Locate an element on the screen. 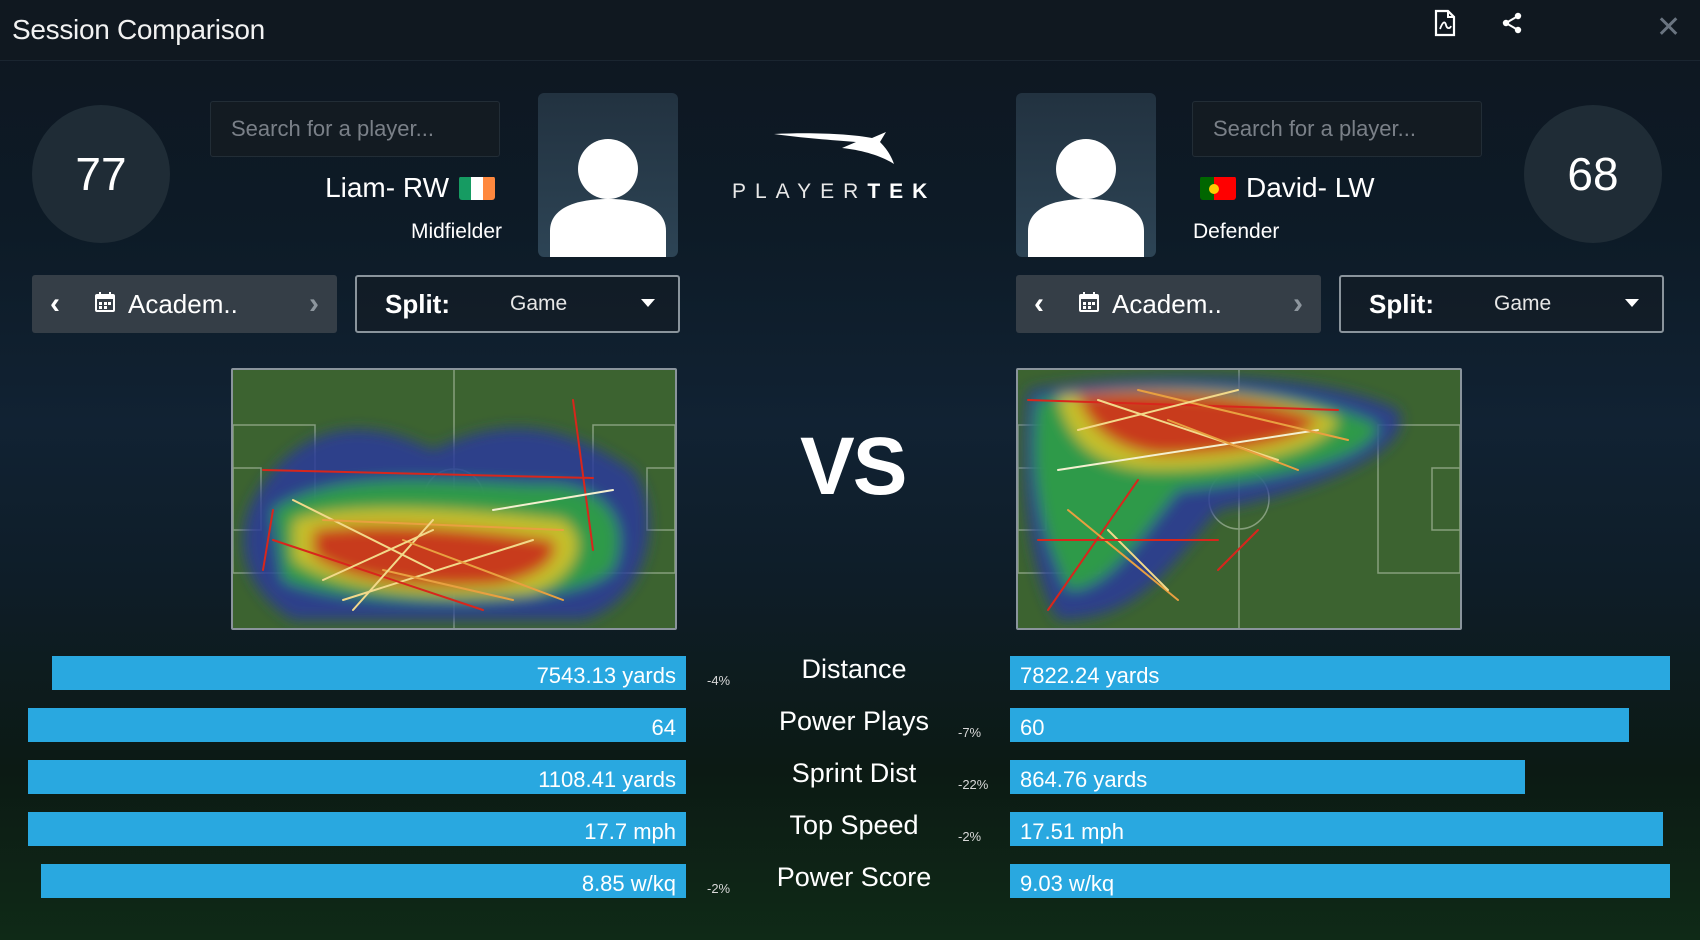 The width and height of the screenshot is (1700, 940). portugal-flag-icon is located at coordinates (1218, 188).